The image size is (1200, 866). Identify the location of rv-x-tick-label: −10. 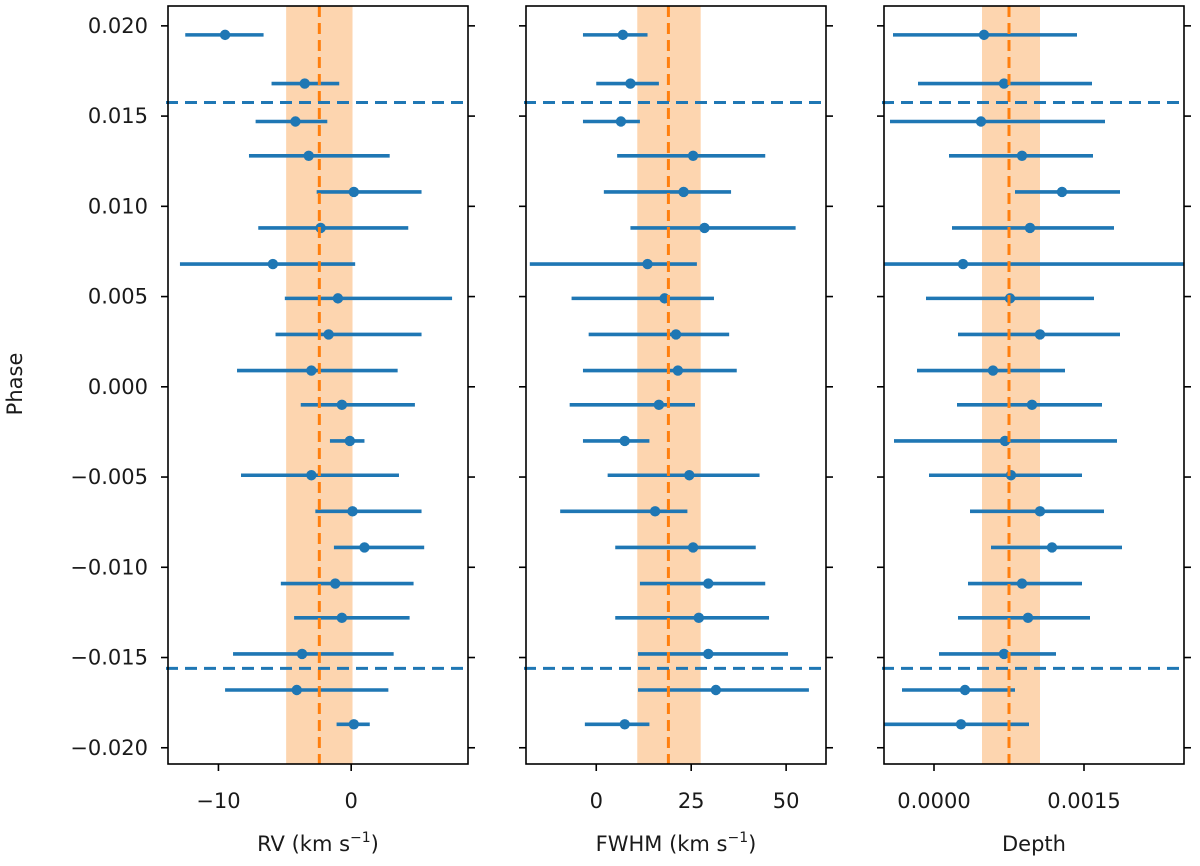
(218, 801).